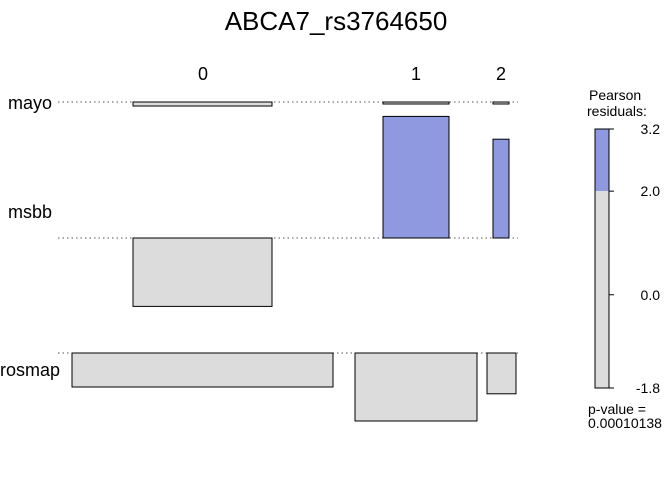 The image size is (672, 480). I want to click on row-label-mayo: mayo, so click(30, 103).